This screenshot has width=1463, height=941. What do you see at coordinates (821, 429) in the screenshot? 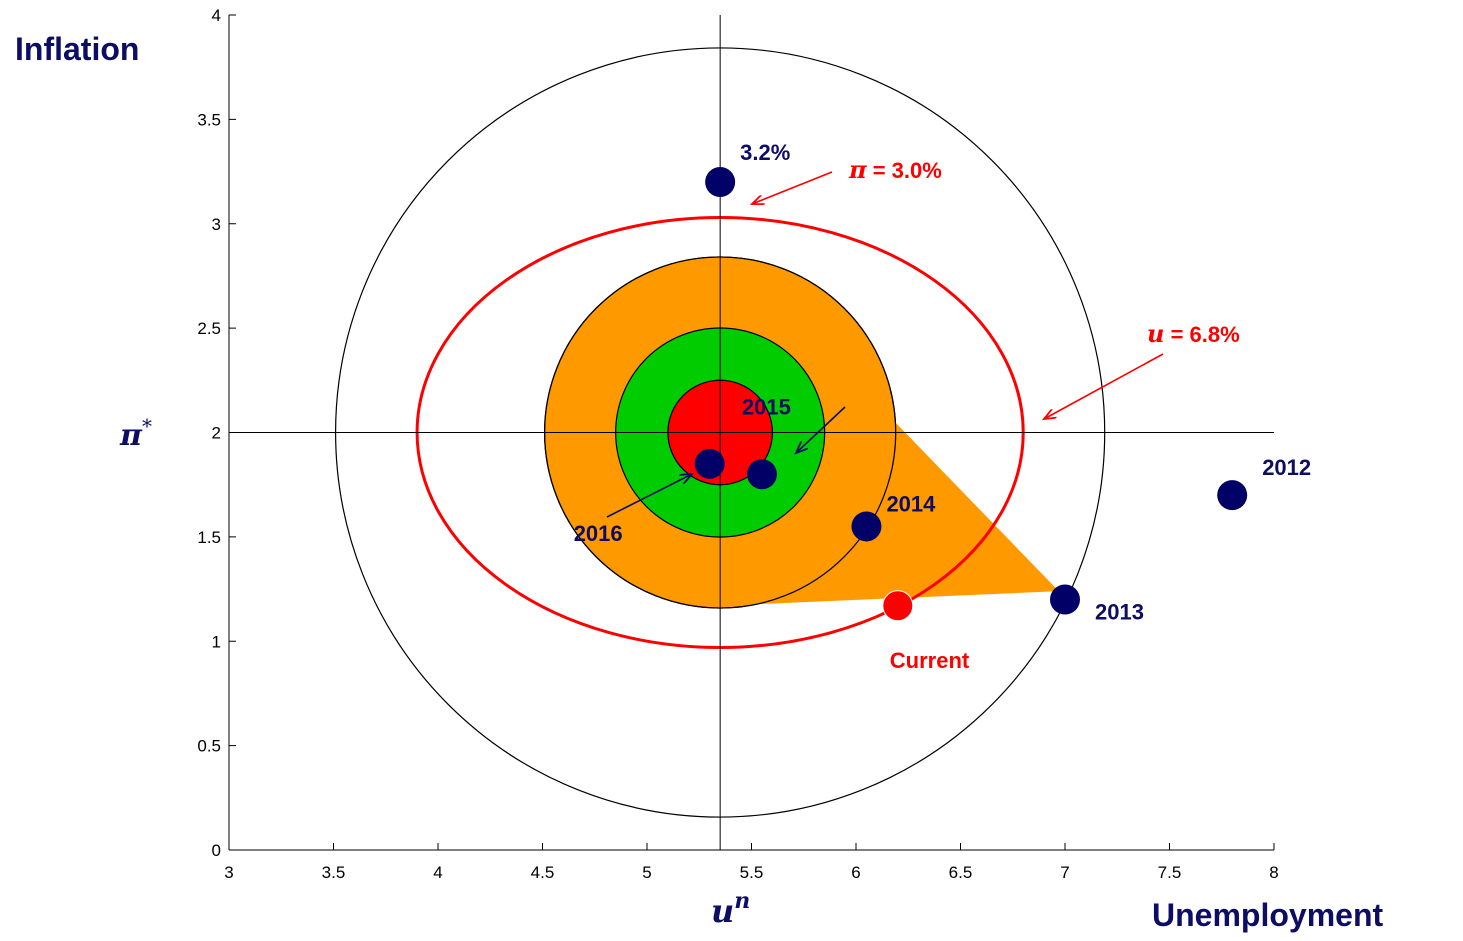
I see `label-2015-arrow` at bounding box center [821, 429].